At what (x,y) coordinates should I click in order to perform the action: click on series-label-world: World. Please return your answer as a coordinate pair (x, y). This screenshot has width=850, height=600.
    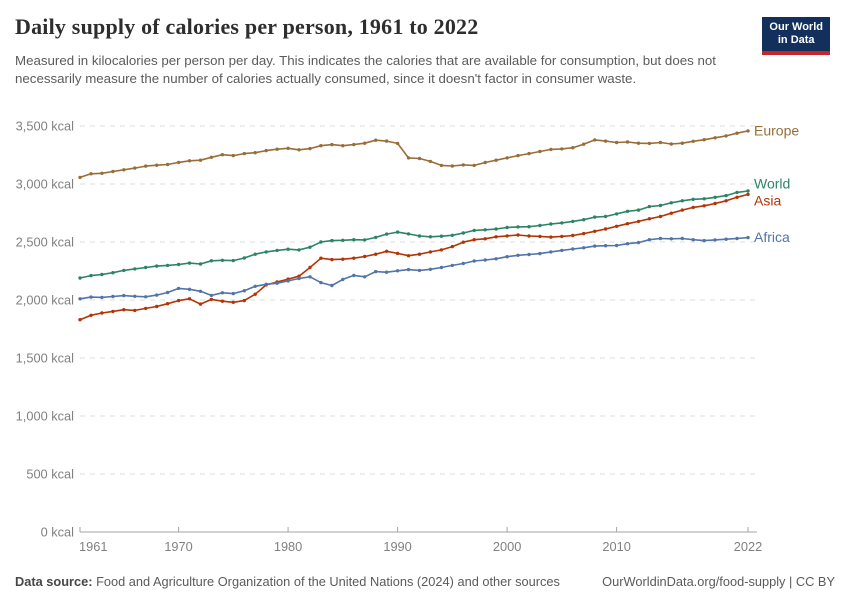
    Looking at the image, I should click on (772, 184).